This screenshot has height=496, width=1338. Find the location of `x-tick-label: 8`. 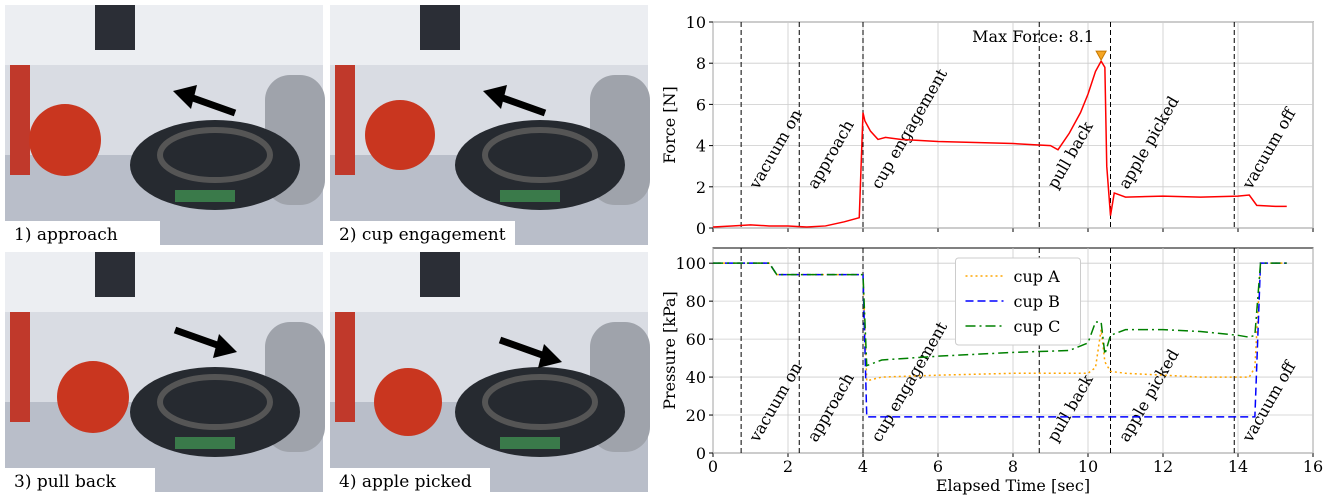

x-tick-label: 8 is located at coordinates (1013, 466).